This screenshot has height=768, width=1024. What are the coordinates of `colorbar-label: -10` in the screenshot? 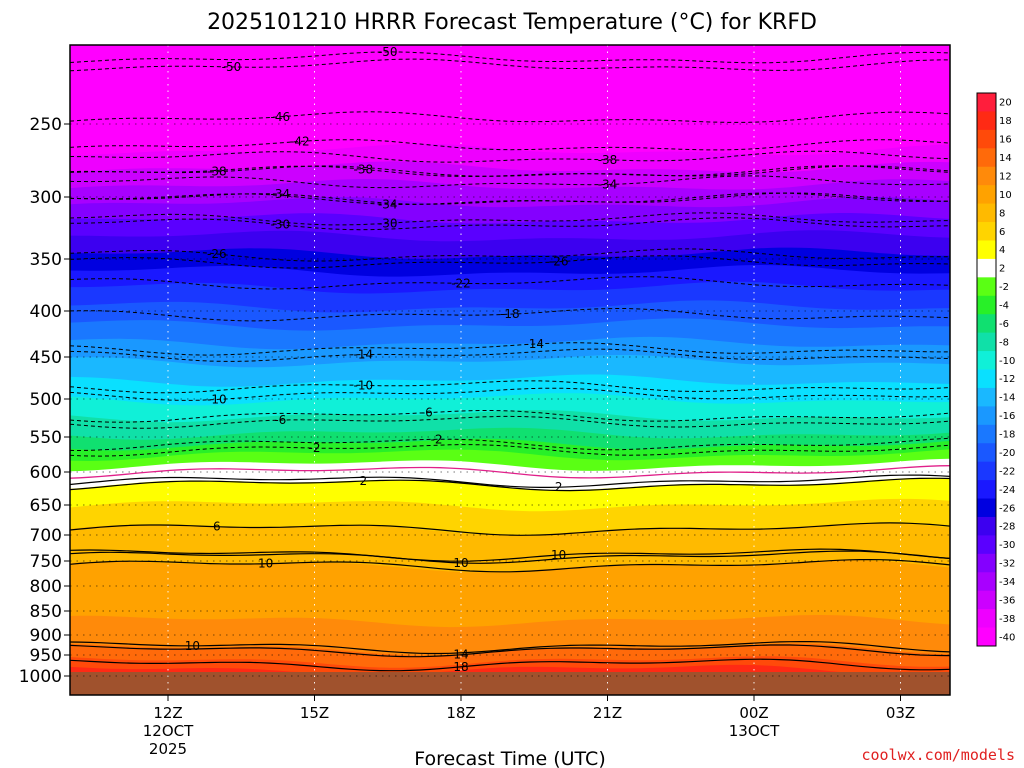 It's located at (1007, 361).